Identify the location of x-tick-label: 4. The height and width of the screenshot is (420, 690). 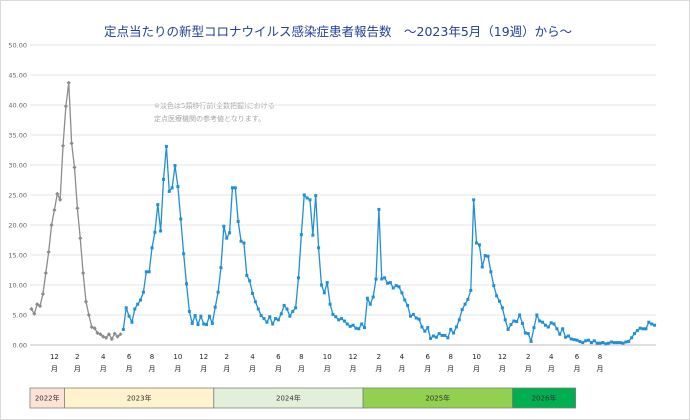
(402, 357).